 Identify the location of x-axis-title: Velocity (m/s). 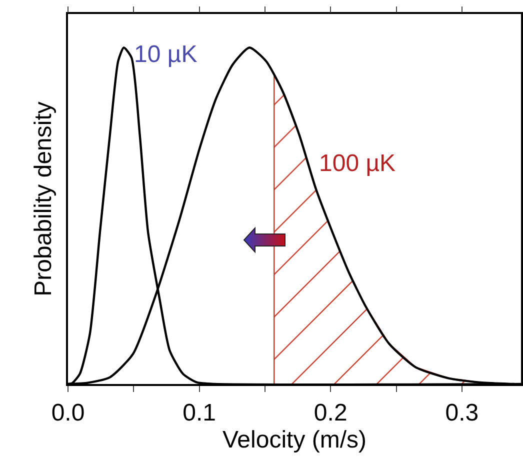
(294, 440).